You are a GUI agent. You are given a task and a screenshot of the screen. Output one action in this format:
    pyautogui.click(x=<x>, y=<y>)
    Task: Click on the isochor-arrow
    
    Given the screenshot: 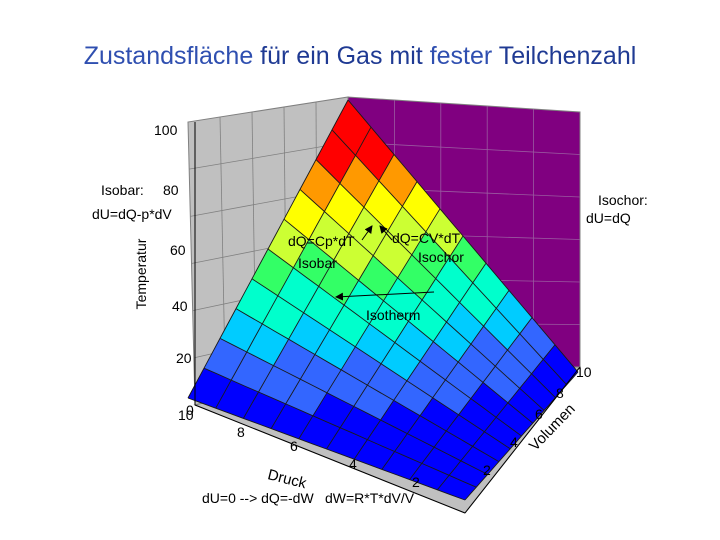 What is the action you would take?
    pyautogui.click(x=386, y=233)
    